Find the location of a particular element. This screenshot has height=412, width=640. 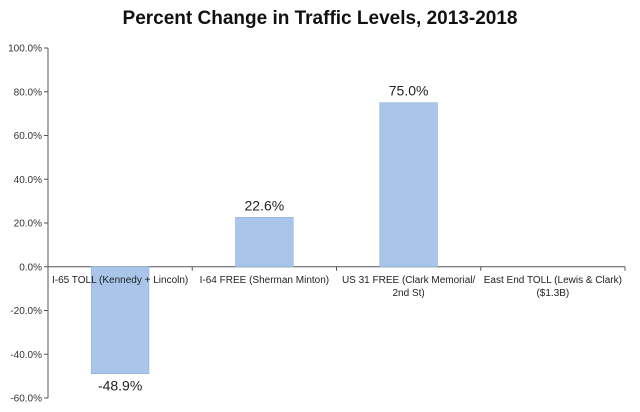

y-tick-label: 40.0% is located at coordinates (28, 180).